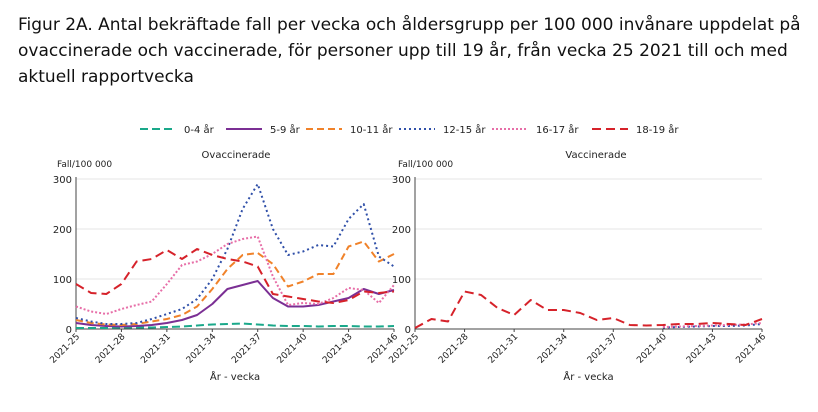 Image resolution: width=818 pixels, height=412 pixels. What do you see at coordinates (751, 349) in the screenshot?
I see `x-tick-label: 2021-46` at bounding box center [751, 349].